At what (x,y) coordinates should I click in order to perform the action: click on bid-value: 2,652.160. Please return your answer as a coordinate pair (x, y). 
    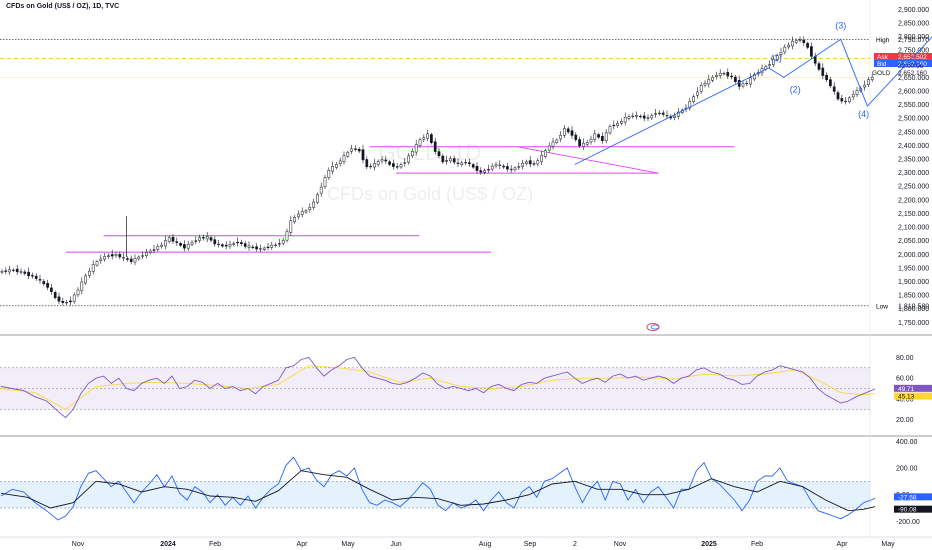
    Looking at the image, I should click on (912, 64).